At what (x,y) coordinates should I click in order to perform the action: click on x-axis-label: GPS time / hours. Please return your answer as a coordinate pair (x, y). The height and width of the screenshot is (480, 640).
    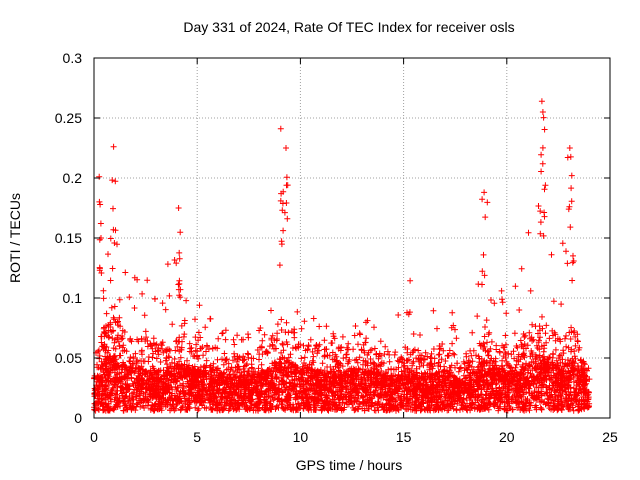
    Looking at the image, I should click on (349, 465).